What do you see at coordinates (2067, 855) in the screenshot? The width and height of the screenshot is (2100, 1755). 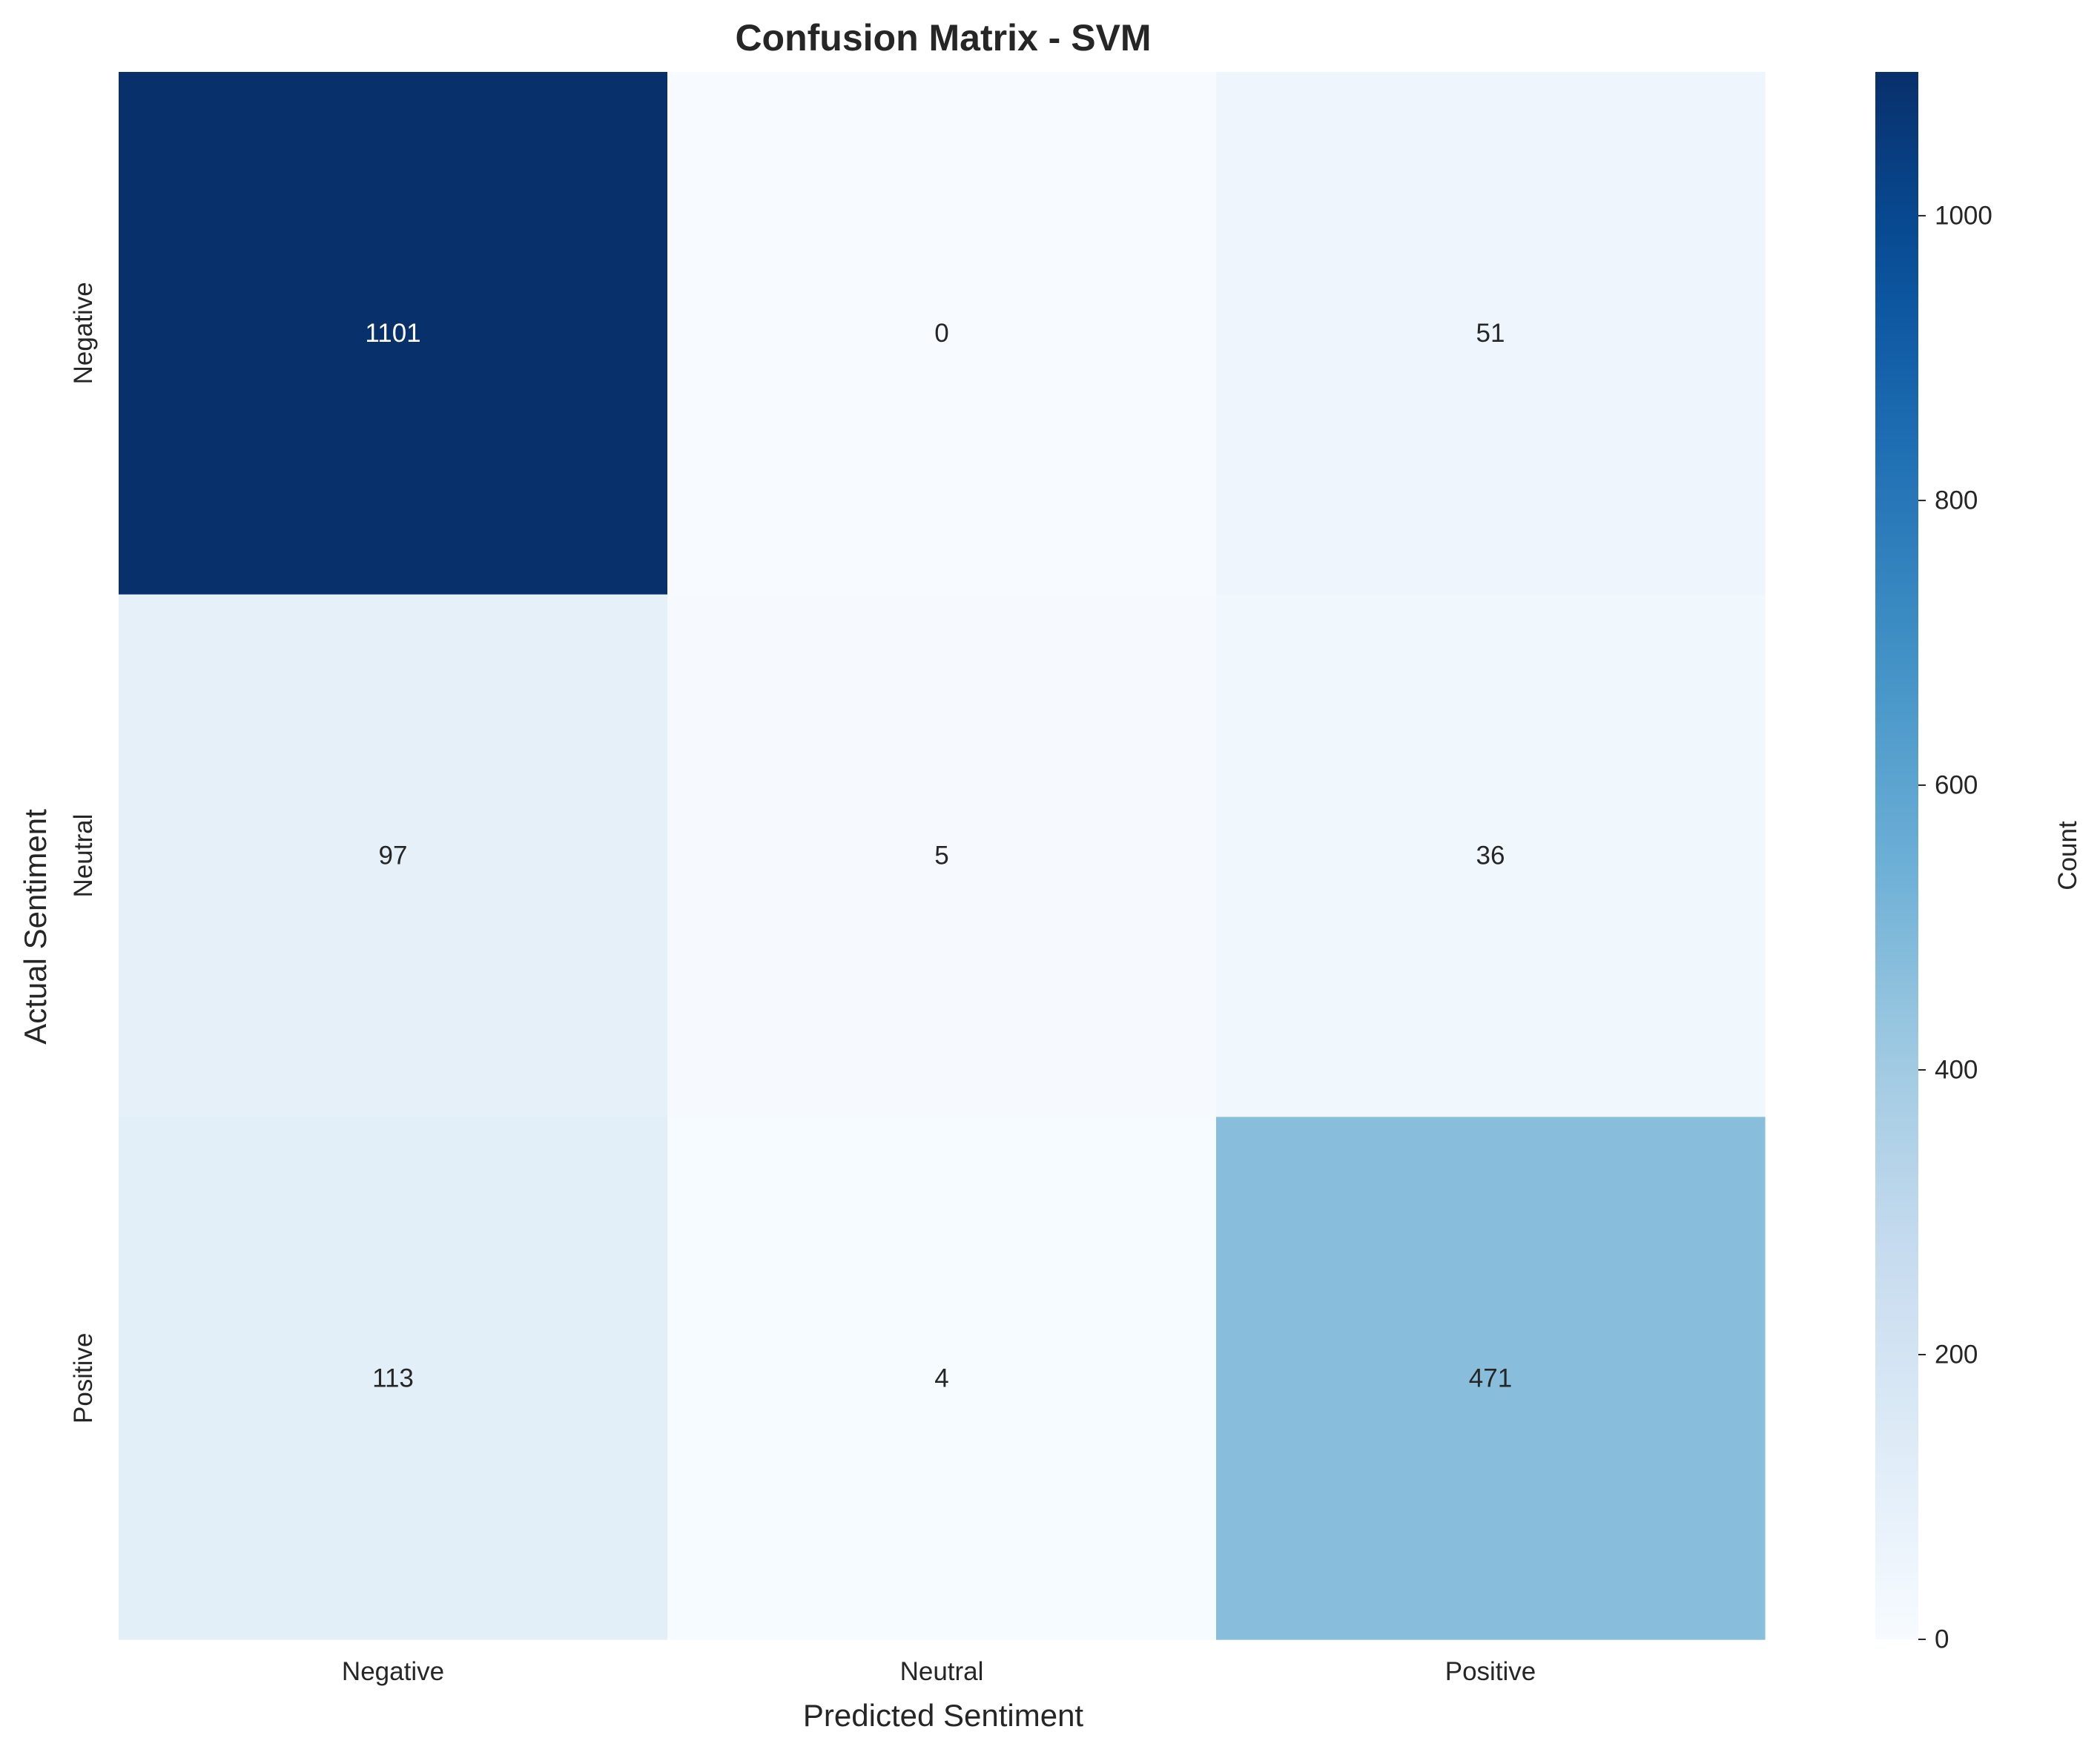 I see `colorbar-label: Count` at bounding box center [2067, 855].